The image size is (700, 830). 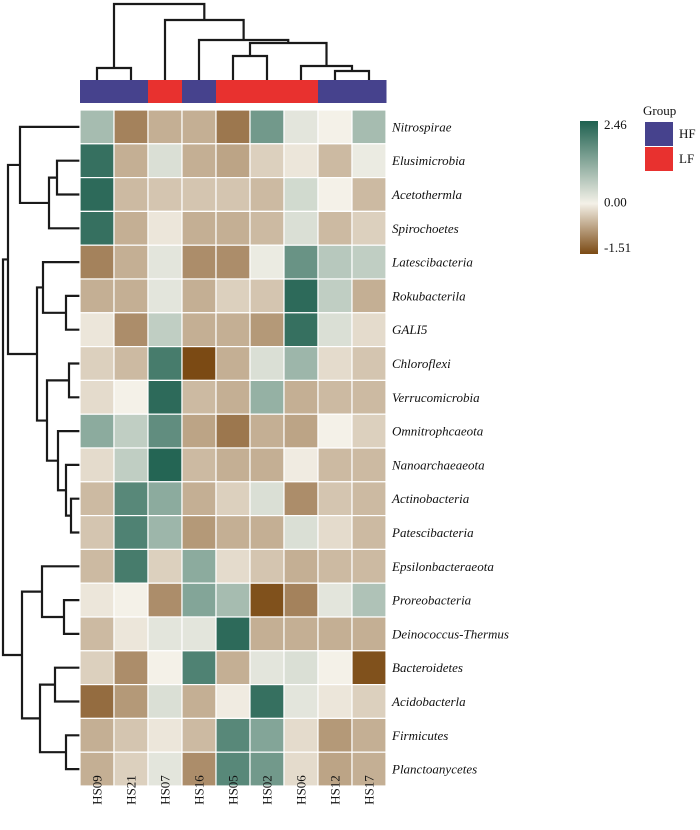 I want to click on color-scale-tick-label: 2.46, so click(x=615, y=124).